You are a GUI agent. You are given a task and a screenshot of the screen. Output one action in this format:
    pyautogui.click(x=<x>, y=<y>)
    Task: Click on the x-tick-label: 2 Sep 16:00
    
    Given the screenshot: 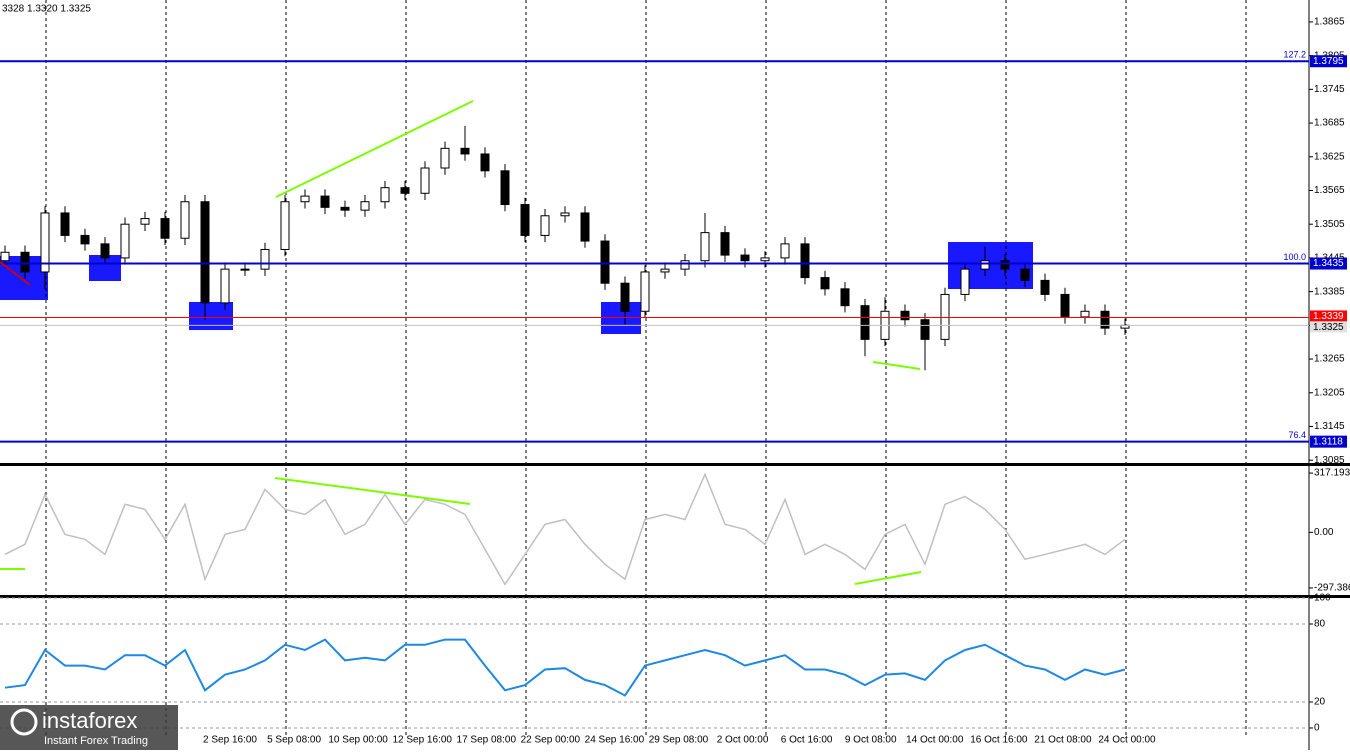 What is the action you would take?
    pyautogui.click(x=230, y=740)
    